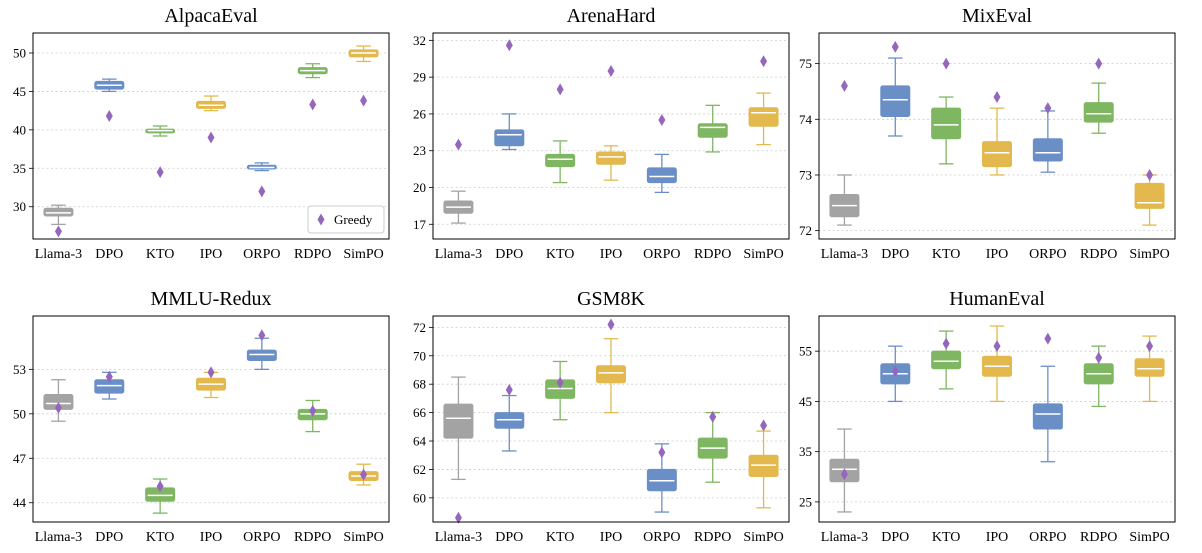 The height and width of the screenshot is (553, 1202). What do you see at coordinates (805, 174) in the screenshot?
I see `y-tick-label: 73` at bounding box center [805, 174].